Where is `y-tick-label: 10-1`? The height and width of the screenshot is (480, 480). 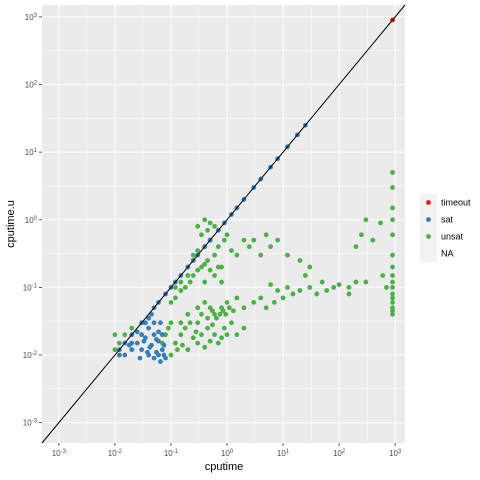
y-tick-label: 10-1 is located at coordinates (30, 287).